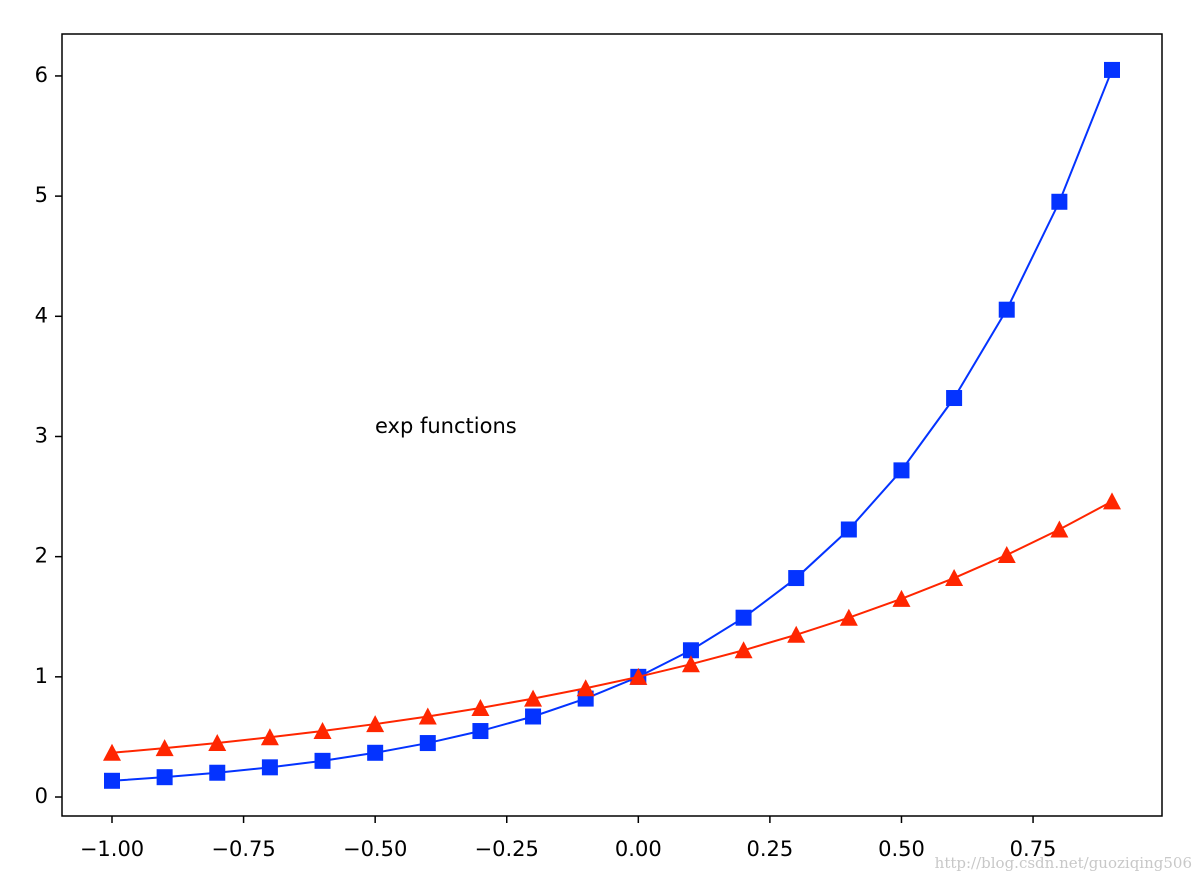 This screenshot has height=888, width=1202. What do you see at coordinates (770, 849) in the screenshot?
I see `x-tick-label: 0.25` at bounding box center [770, 849].